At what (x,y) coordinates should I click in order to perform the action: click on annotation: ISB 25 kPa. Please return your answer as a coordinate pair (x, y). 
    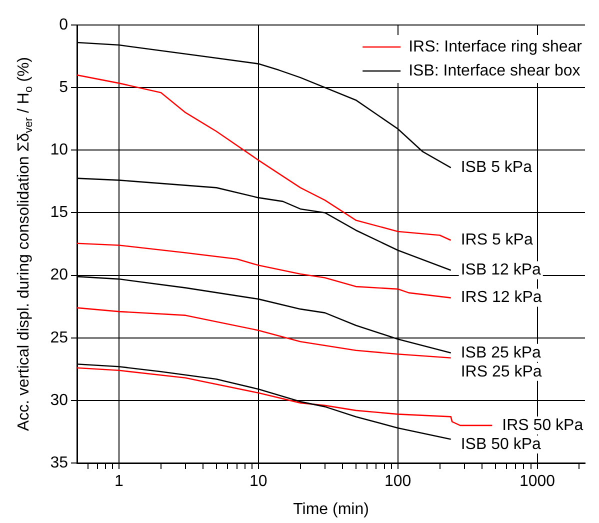
    Looking at the image, I should click on (500, 353).